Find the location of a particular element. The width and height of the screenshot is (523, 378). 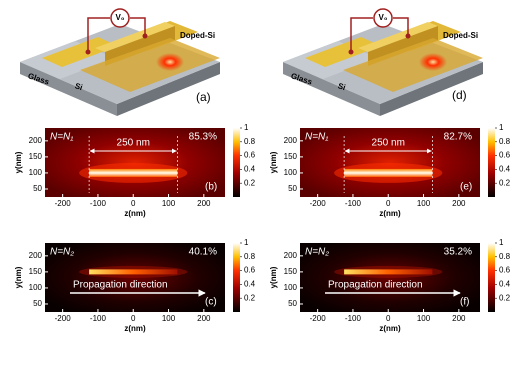

efficiency: 85.3% is located at coordinates (203, 137).